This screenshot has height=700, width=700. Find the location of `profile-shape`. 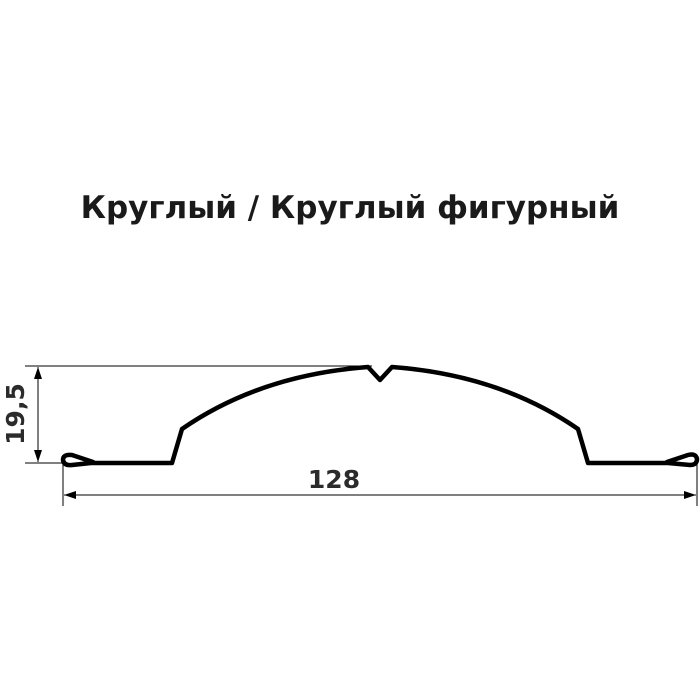

profile-shape is located at coordinates (380, 416).